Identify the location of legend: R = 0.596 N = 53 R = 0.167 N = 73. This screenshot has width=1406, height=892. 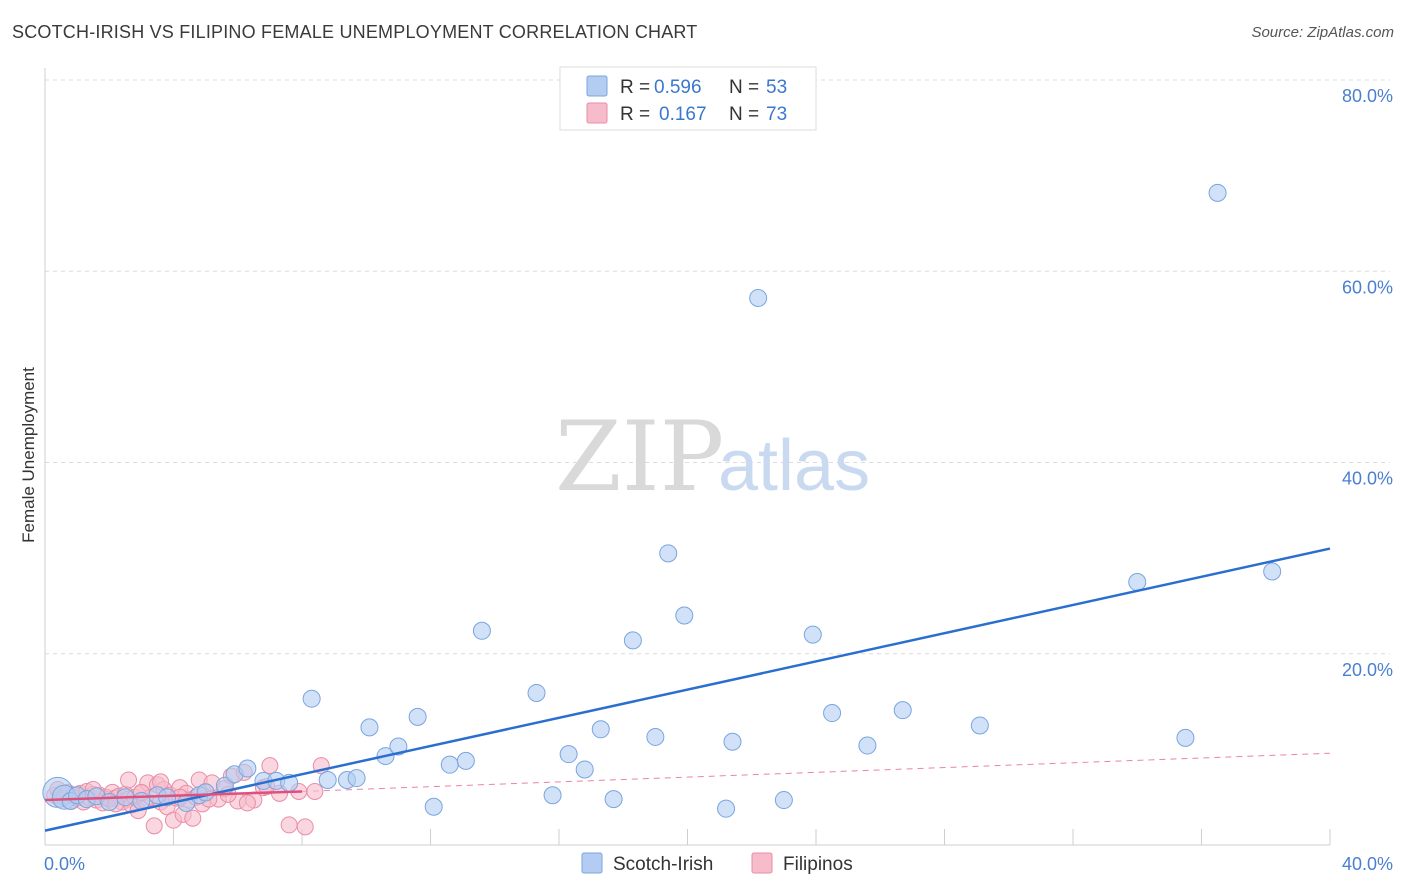
(688, 98).